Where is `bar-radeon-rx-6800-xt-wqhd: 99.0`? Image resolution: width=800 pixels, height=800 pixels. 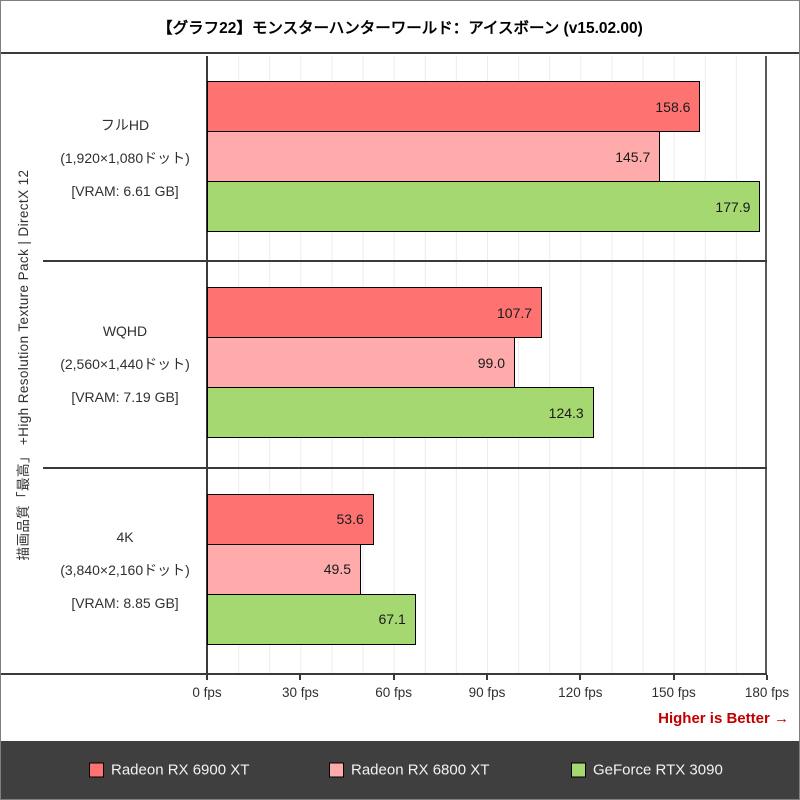
bar-radeon-rx-6800-xt-wqhd: 99.0 is located at coordinates (361, 363).